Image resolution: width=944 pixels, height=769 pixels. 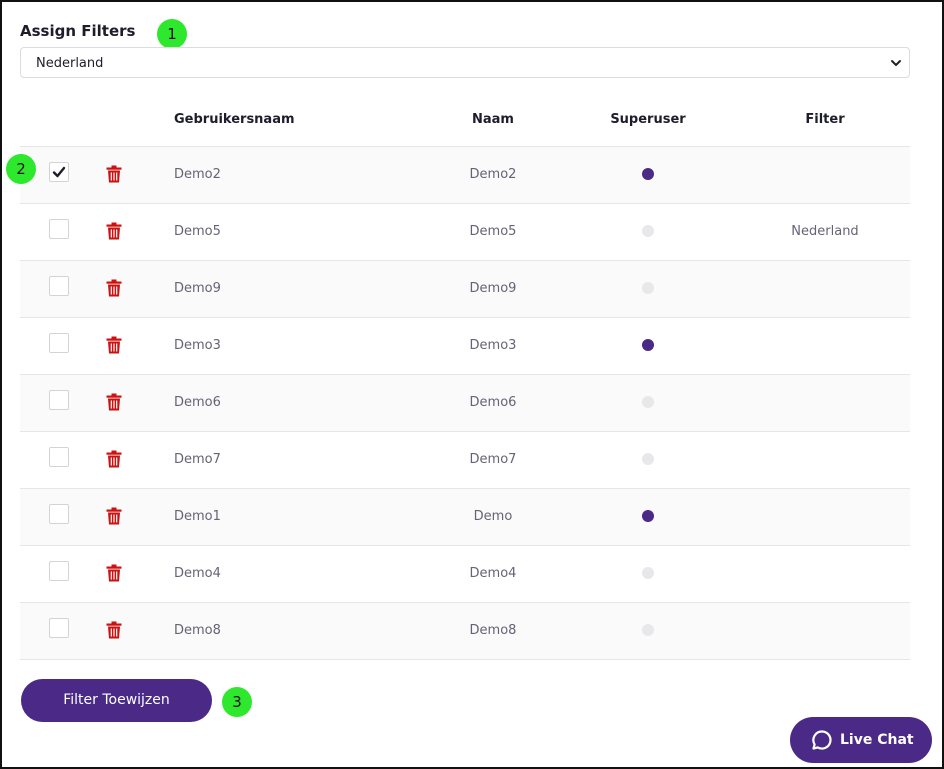 What do you see at coordinates (896, 63) in the screenshot?
I see `chevron-down-icon` at bounding box center [896, 63].